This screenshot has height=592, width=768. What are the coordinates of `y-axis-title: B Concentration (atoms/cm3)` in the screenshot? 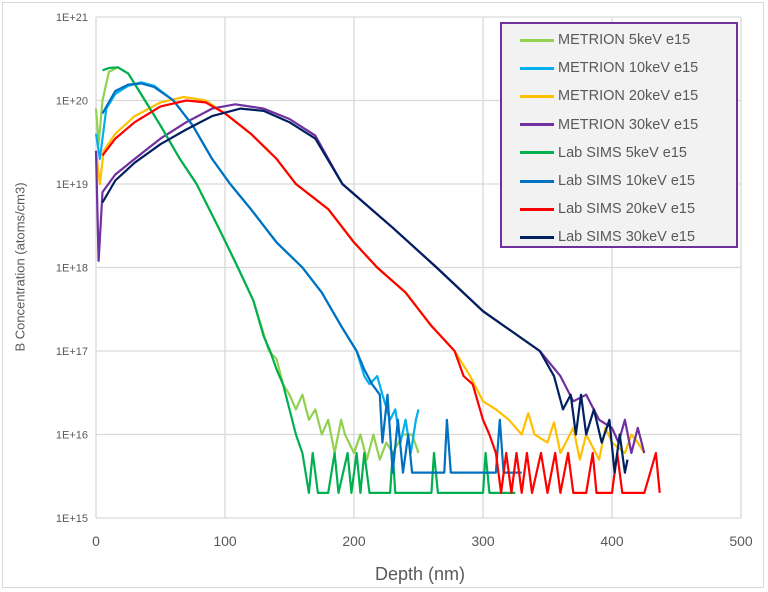 It's located at (20, 267).